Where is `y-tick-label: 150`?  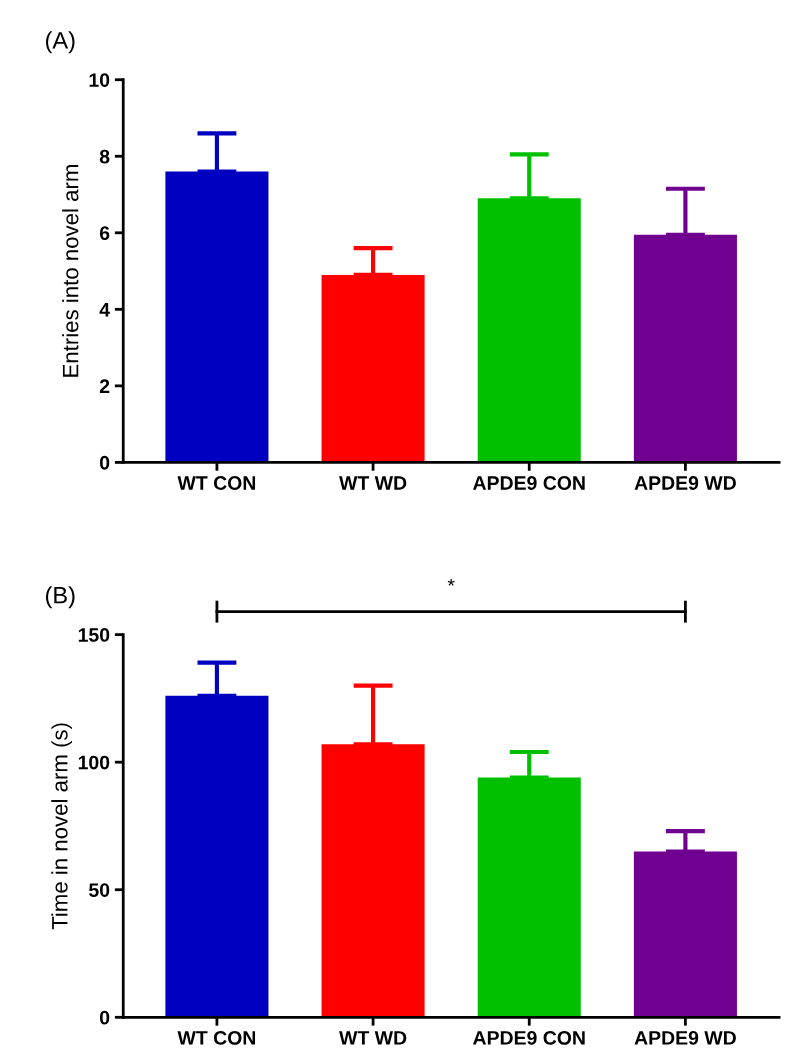 y-tick-label: 150 is located at coordinates (94, 635).